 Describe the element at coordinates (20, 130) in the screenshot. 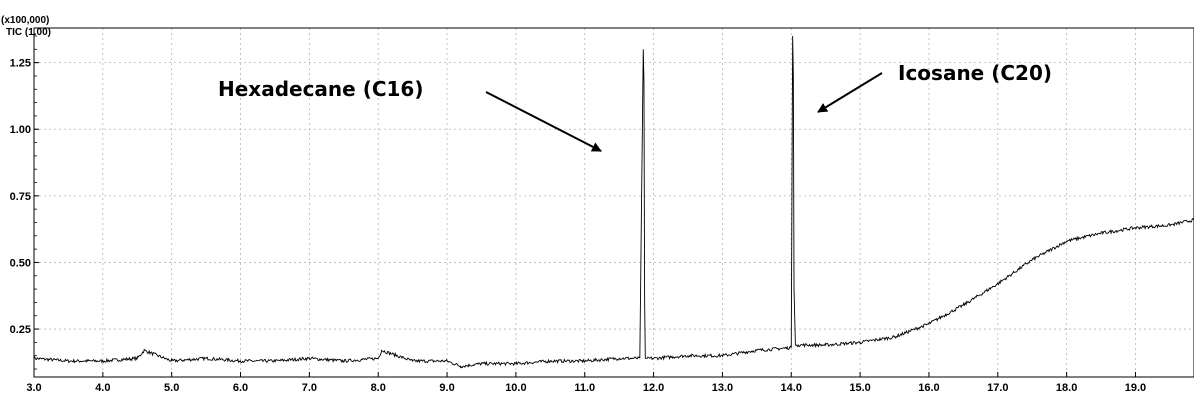

I see `y-tick-label: 1.00` at that location.